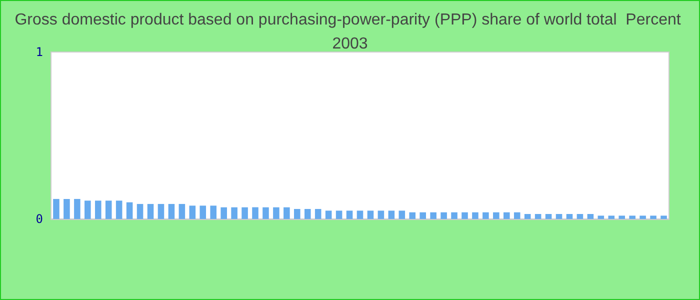 This screenshot has width=700, height=300. What do you see at coordinates (39, 52) in the screenshot?
I see `y-tick-label: 1` at bounding box center [39, 52].